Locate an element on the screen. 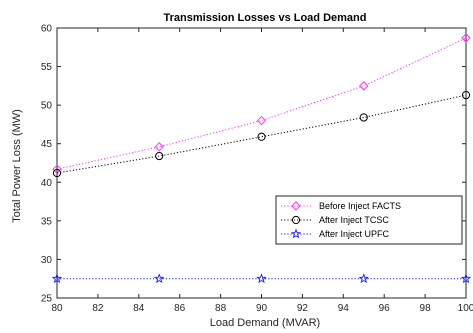 This screenshot has height=333, width=473. y-tick-label: 50 is located at coordinates (47, 106).